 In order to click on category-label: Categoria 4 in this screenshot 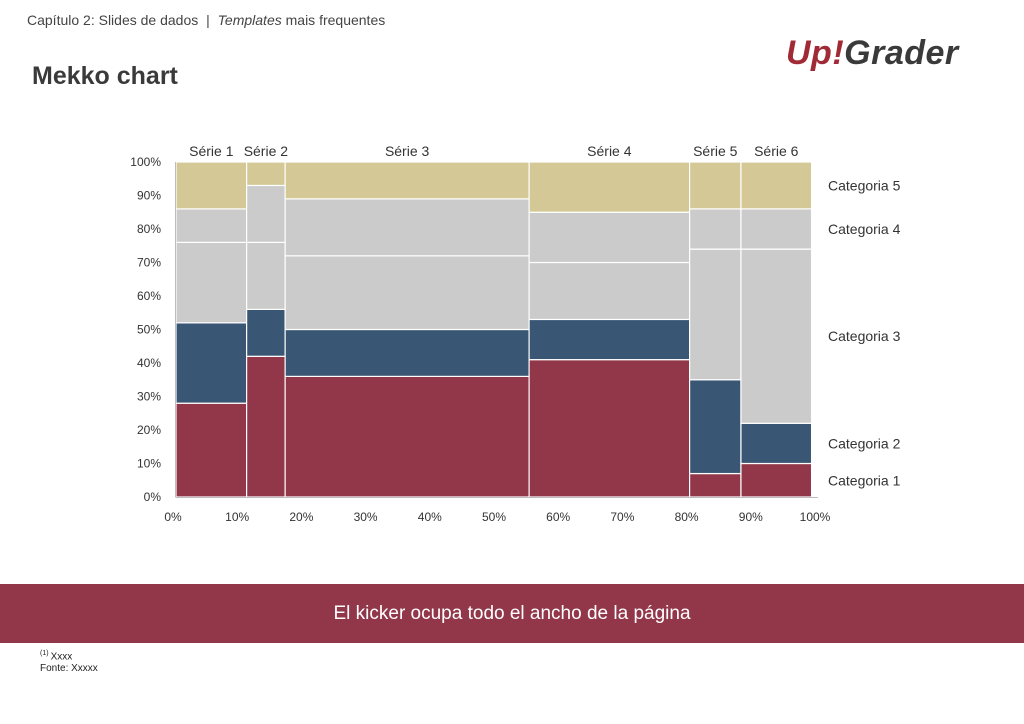, I will do `click(864, 229)`.